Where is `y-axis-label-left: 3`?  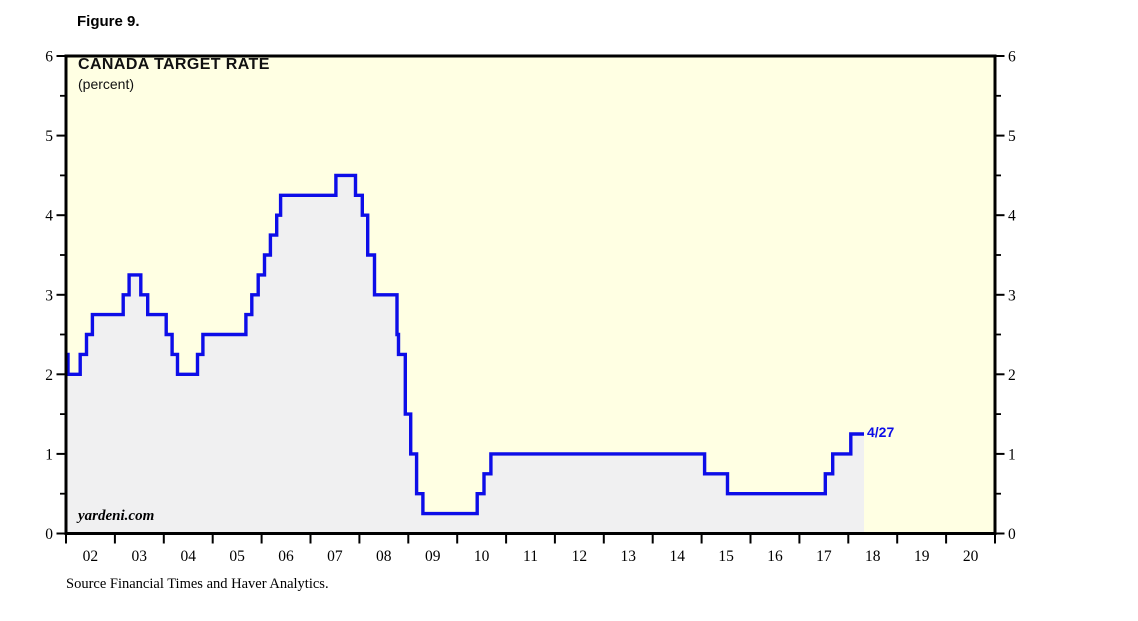
y-axis-label-left: 3 is located at coordinates (49, 295).